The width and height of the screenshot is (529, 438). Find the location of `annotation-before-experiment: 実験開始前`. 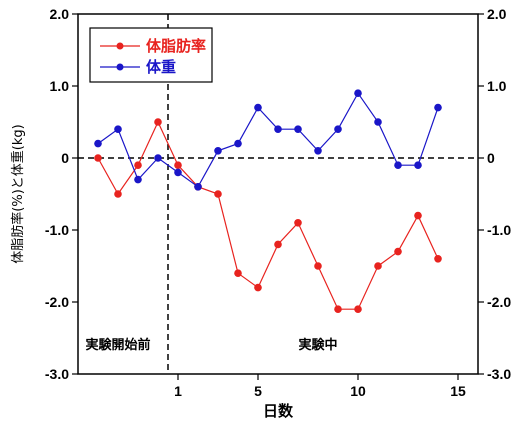

annotation-before-experiment: 実験開始前 is located at coordinates (117, 345).